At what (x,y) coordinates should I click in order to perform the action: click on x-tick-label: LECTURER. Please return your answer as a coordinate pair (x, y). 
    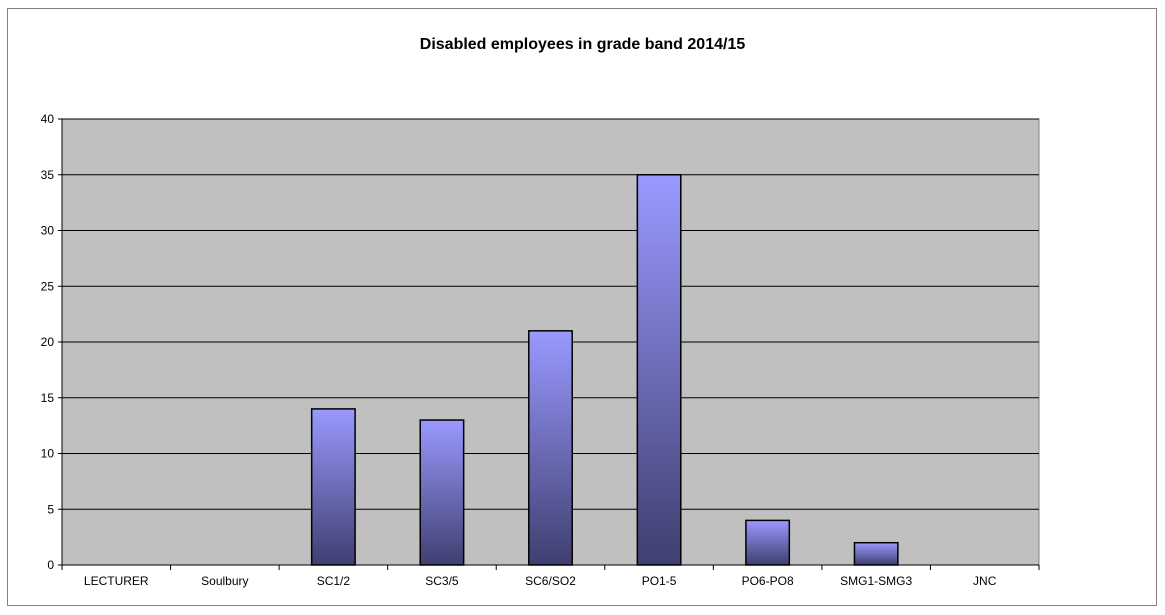
    Looking at the image, I should click on (116, 581).